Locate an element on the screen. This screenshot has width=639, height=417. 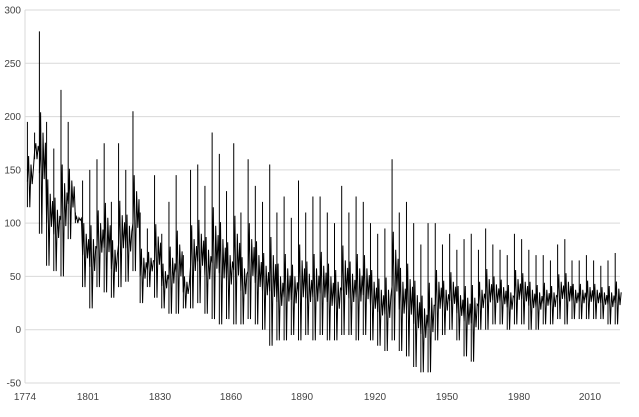
y-tick-label: -50 is located at coordinates (14, 384).